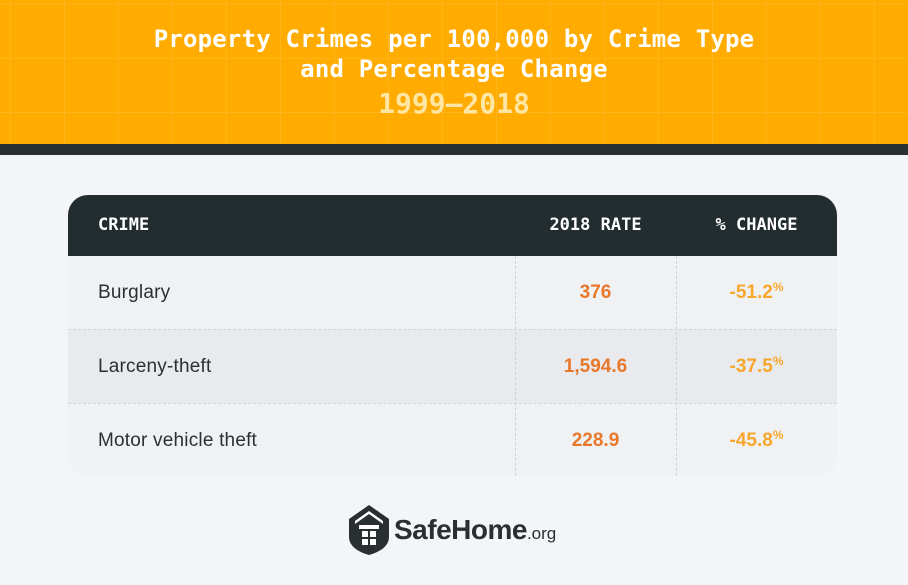  What do you see at coordinates (751, 292) in the screenshot?
I see `change-value: -51.2` at bounding box center [751, 292].